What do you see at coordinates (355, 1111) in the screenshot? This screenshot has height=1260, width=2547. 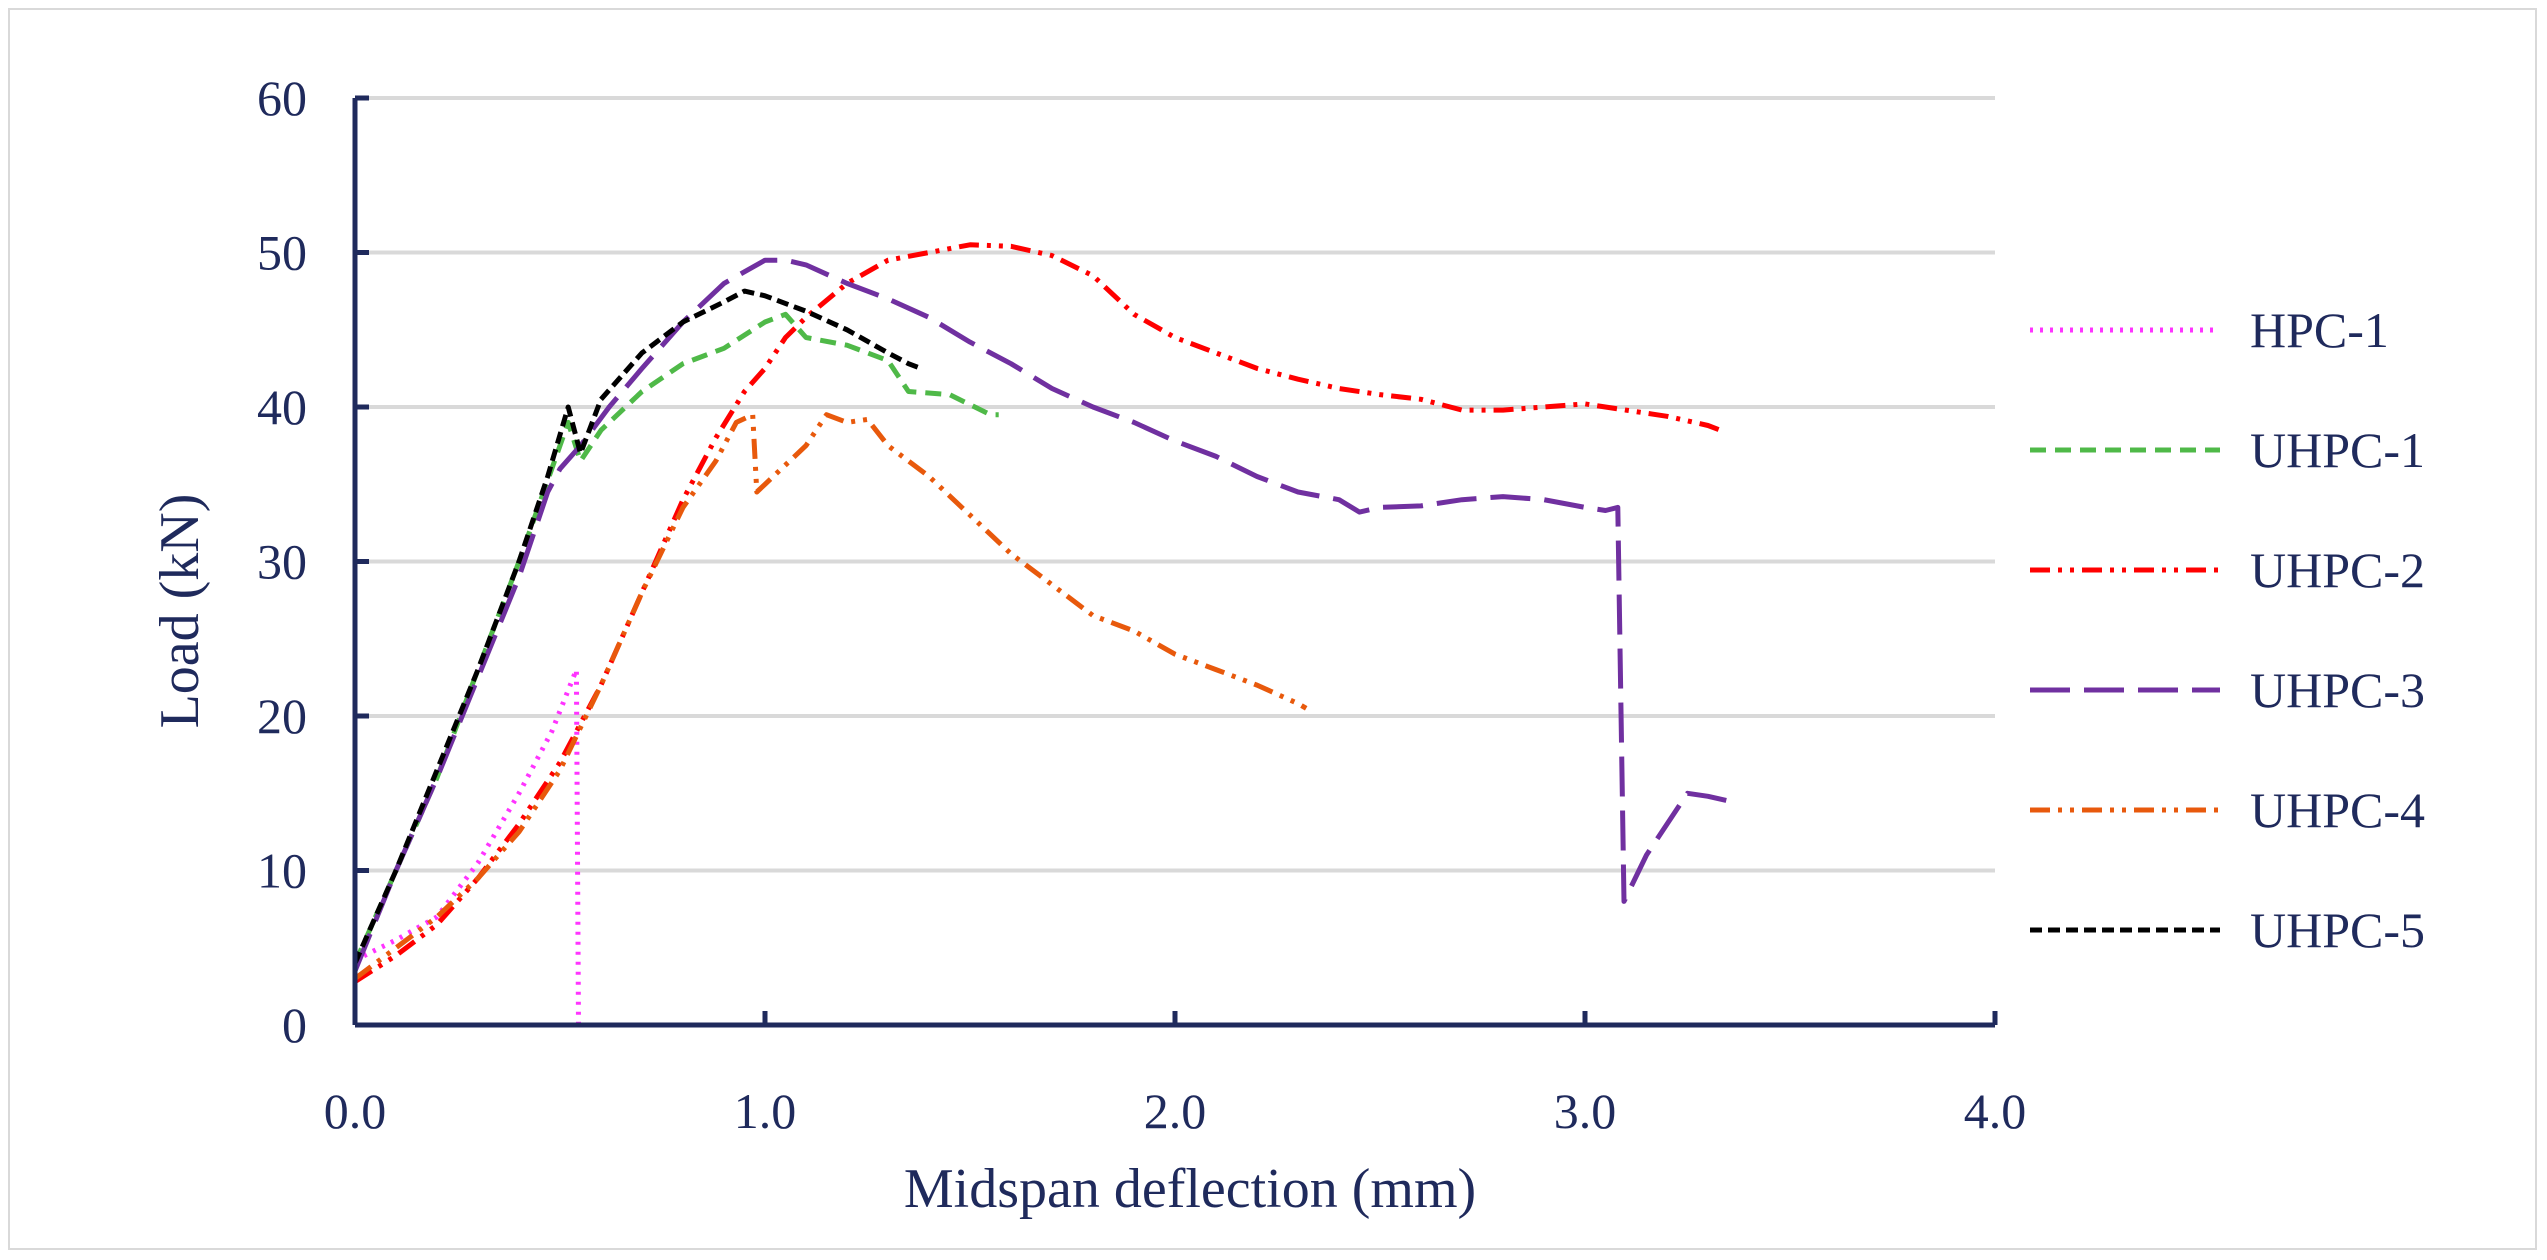 I see `x-tick-label: 0.0` at bounding box center [355, 1111].